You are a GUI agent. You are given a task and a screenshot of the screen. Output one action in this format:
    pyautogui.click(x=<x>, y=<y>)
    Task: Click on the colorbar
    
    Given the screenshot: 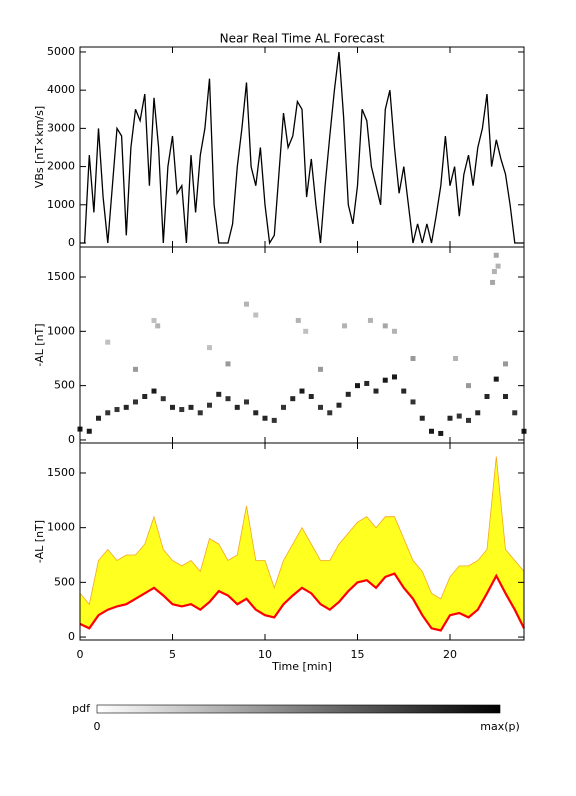 What is the action you would take?
    pyautogui.click(x=298, y=709)
    